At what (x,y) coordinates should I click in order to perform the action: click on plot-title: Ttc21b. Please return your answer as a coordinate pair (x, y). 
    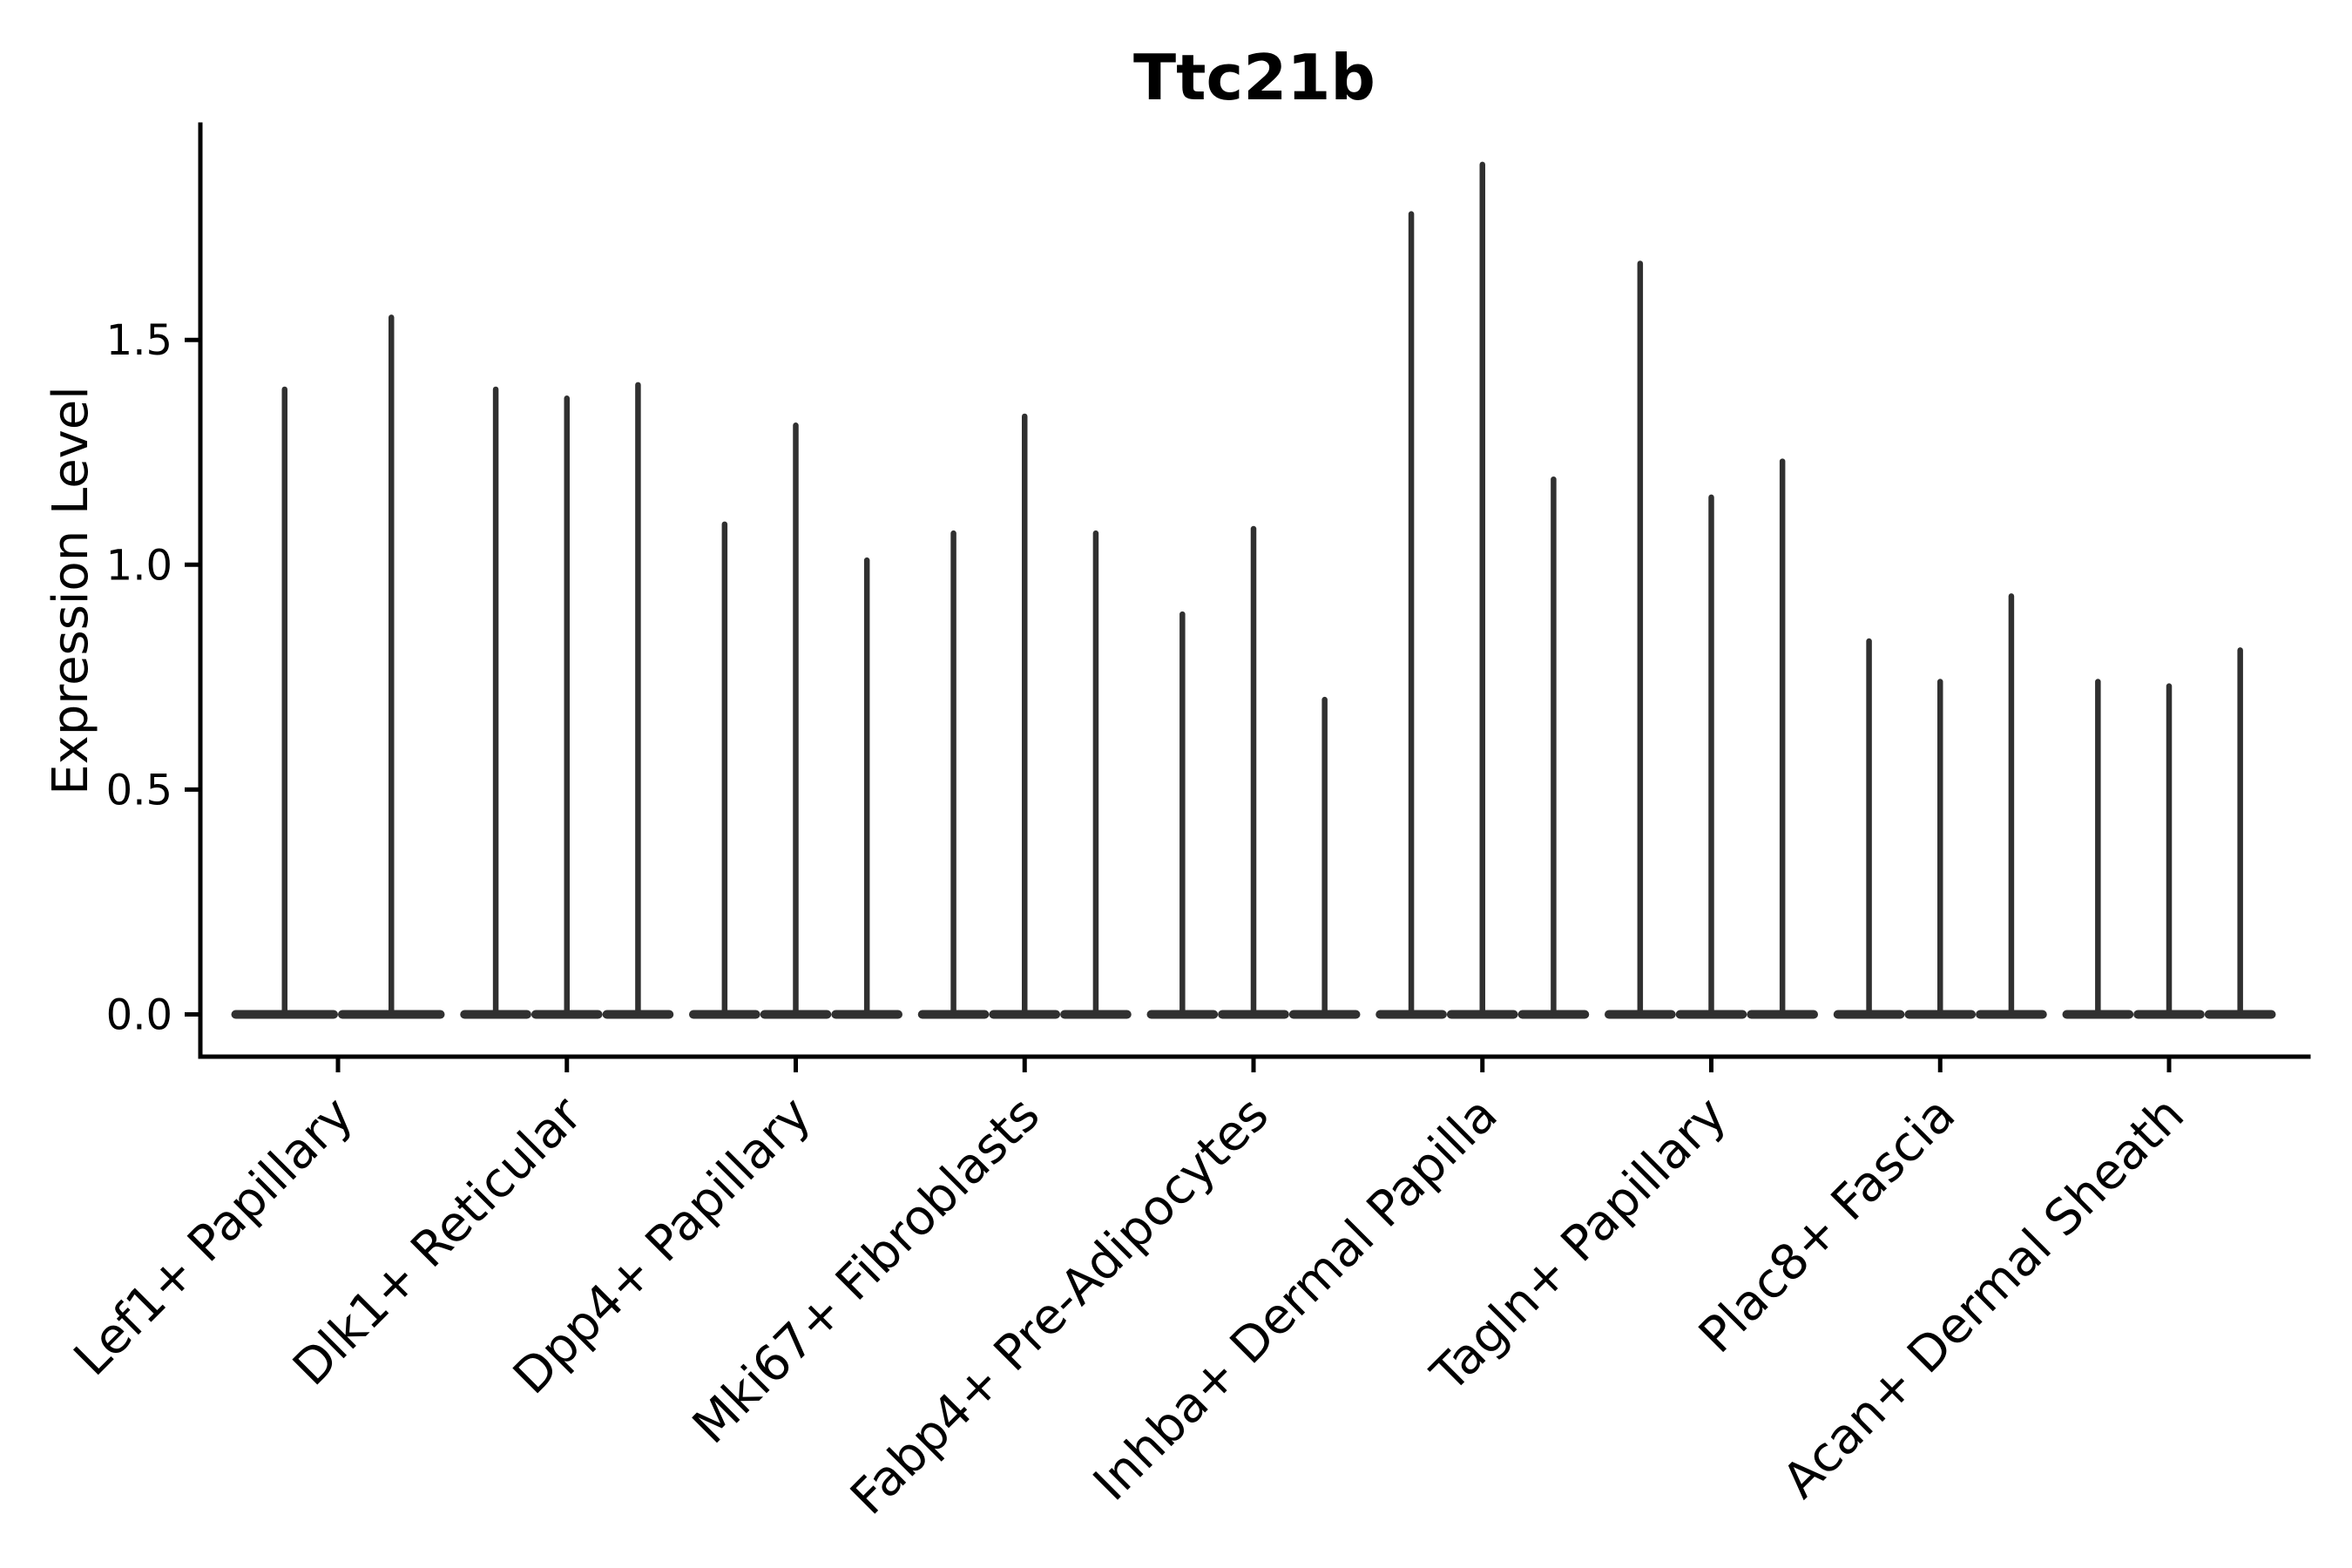
    Looking at the image, I should click on (1254, 77).